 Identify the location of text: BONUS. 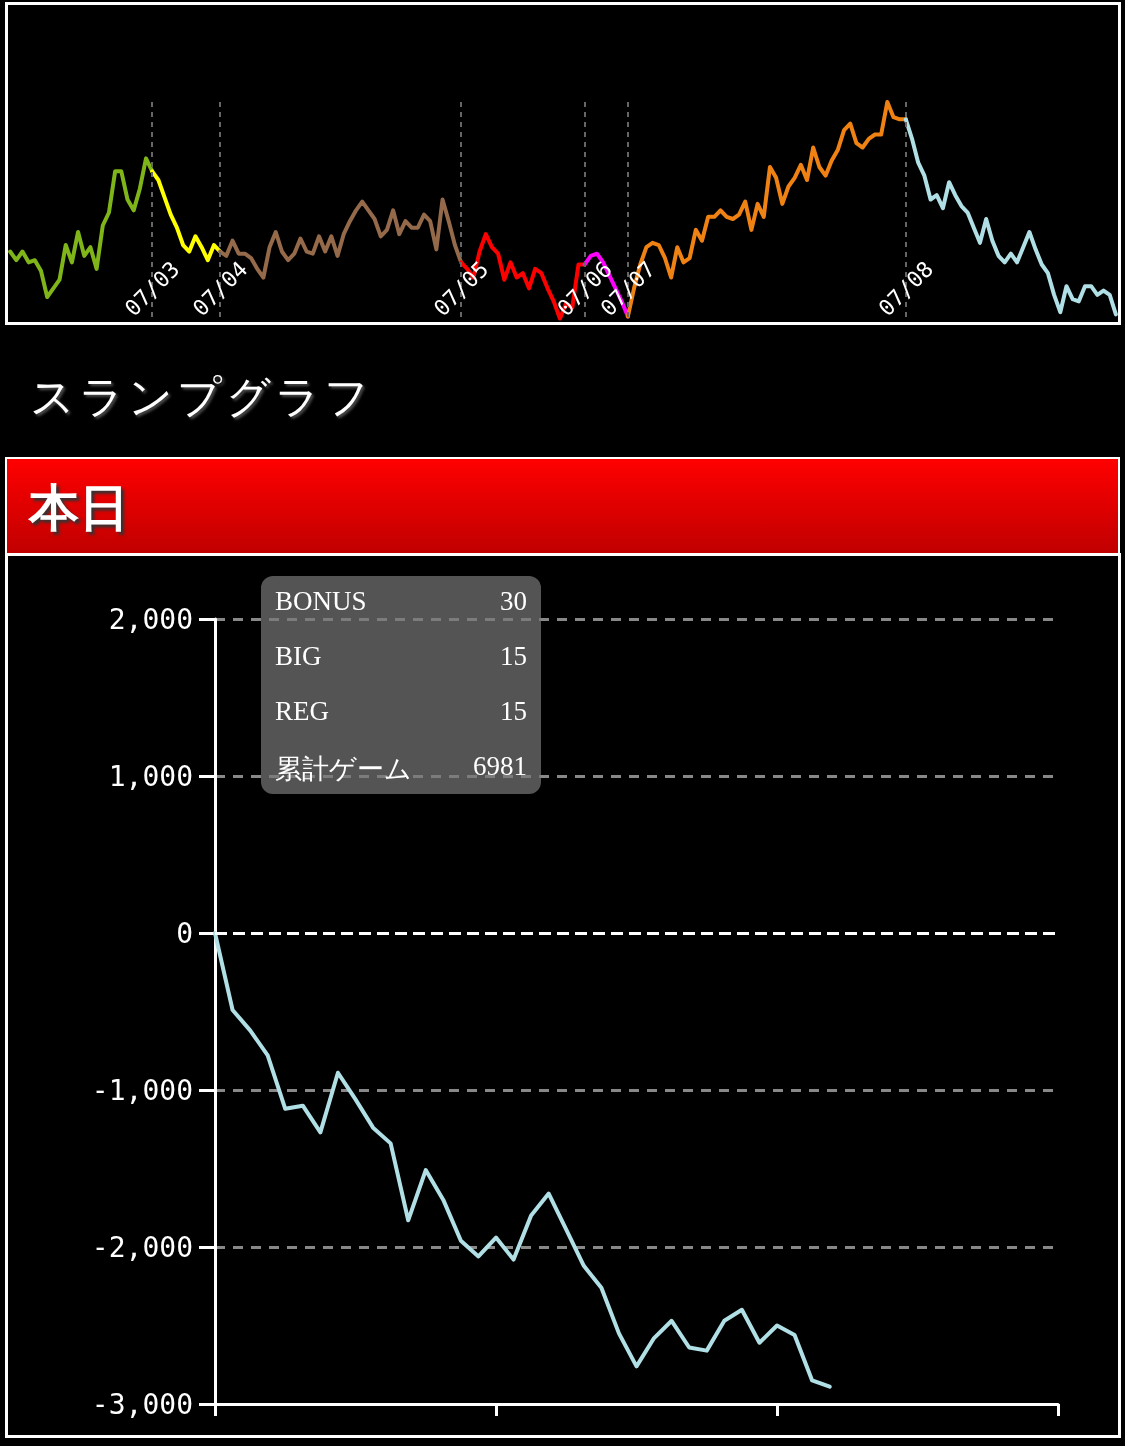
(321, 601).